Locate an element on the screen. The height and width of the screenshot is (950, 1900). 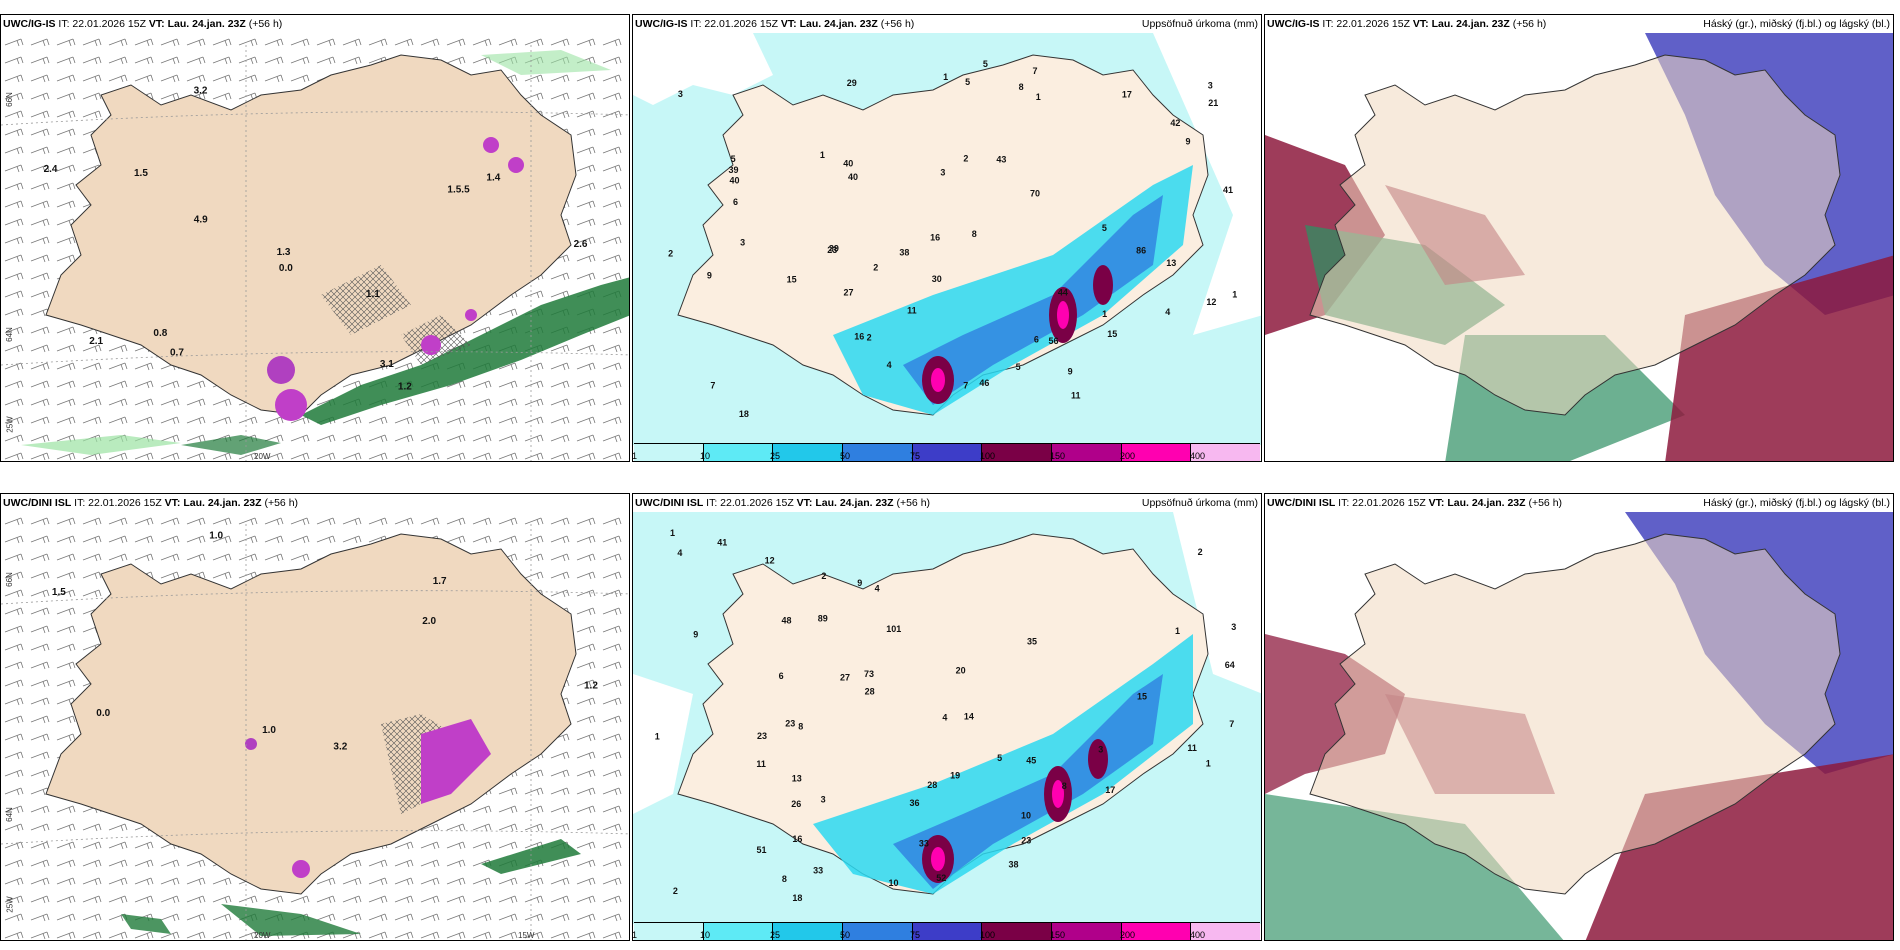
map-value-label: 70 is located at coordinates (1035, 194).